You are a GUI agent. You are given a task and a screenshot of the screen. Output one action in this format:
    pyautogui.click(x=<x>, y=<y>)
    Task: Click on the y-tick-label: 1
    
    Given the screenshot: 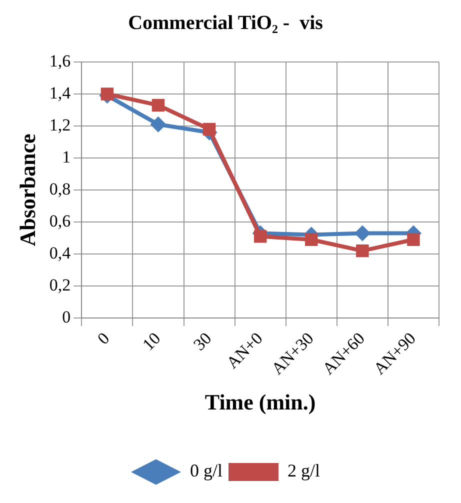 What is the action you would take?
    pyautogui.click(x=66, y=156)
    